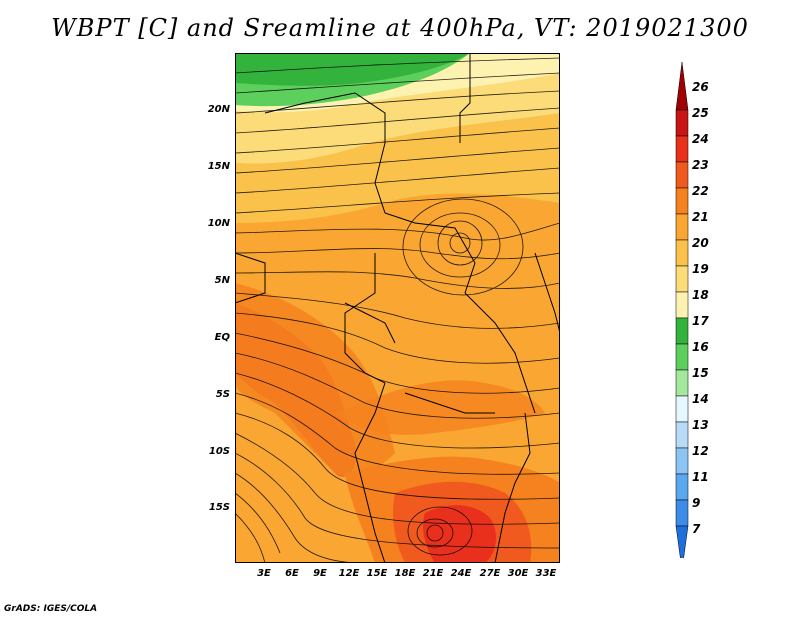 This screenshot has width=800, height=618. I want to click on colorbar-label-12: 12, so click(700, 451).